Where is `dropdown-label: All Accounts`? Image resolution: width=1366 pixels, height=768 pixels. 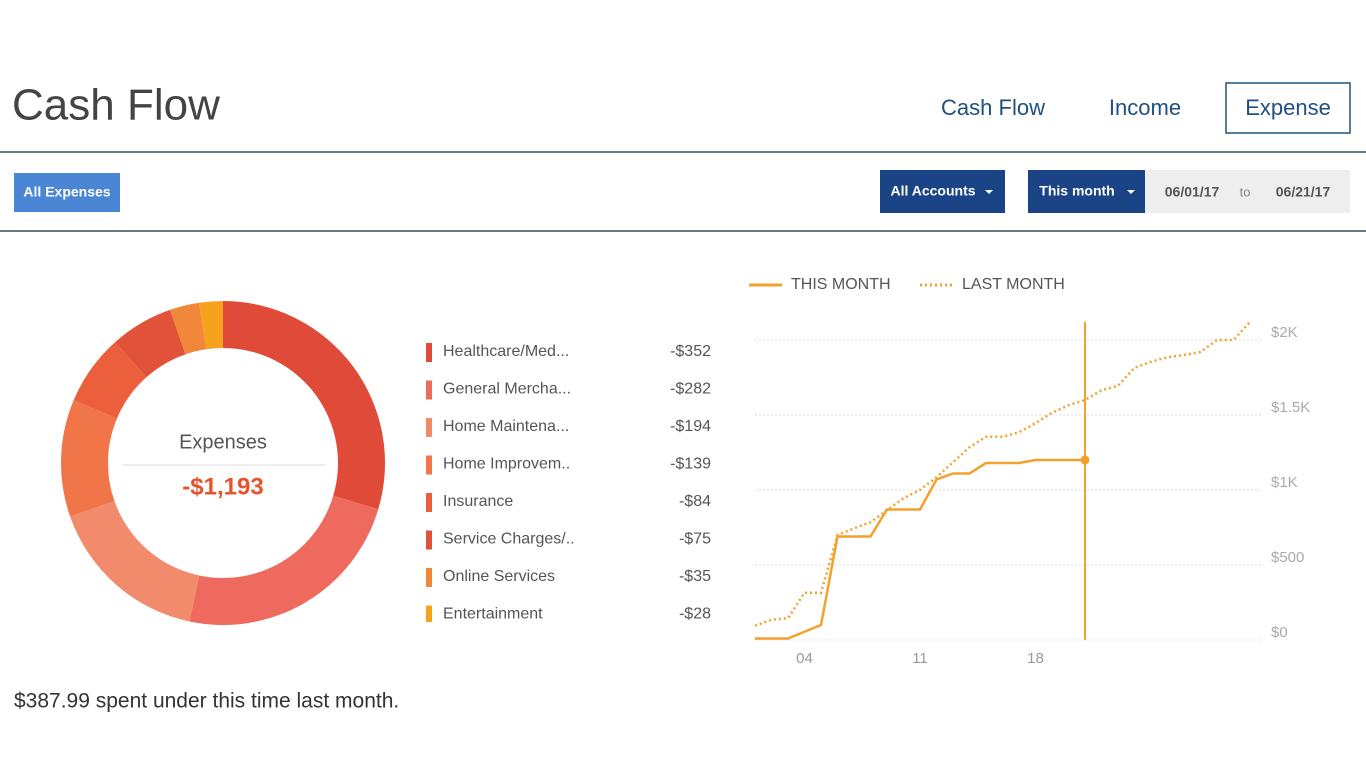
dropdown-label: All Accounts is located at coordinates (932, 191).